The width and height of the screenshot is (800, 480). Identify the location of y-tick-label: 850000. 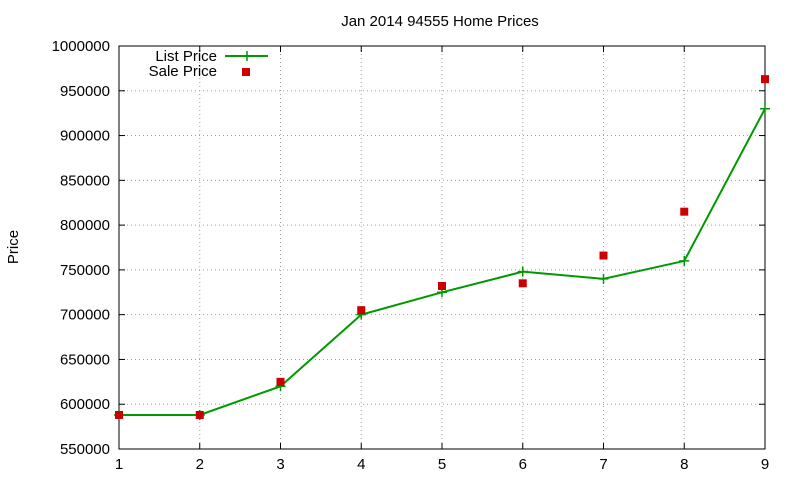
(85, 180).